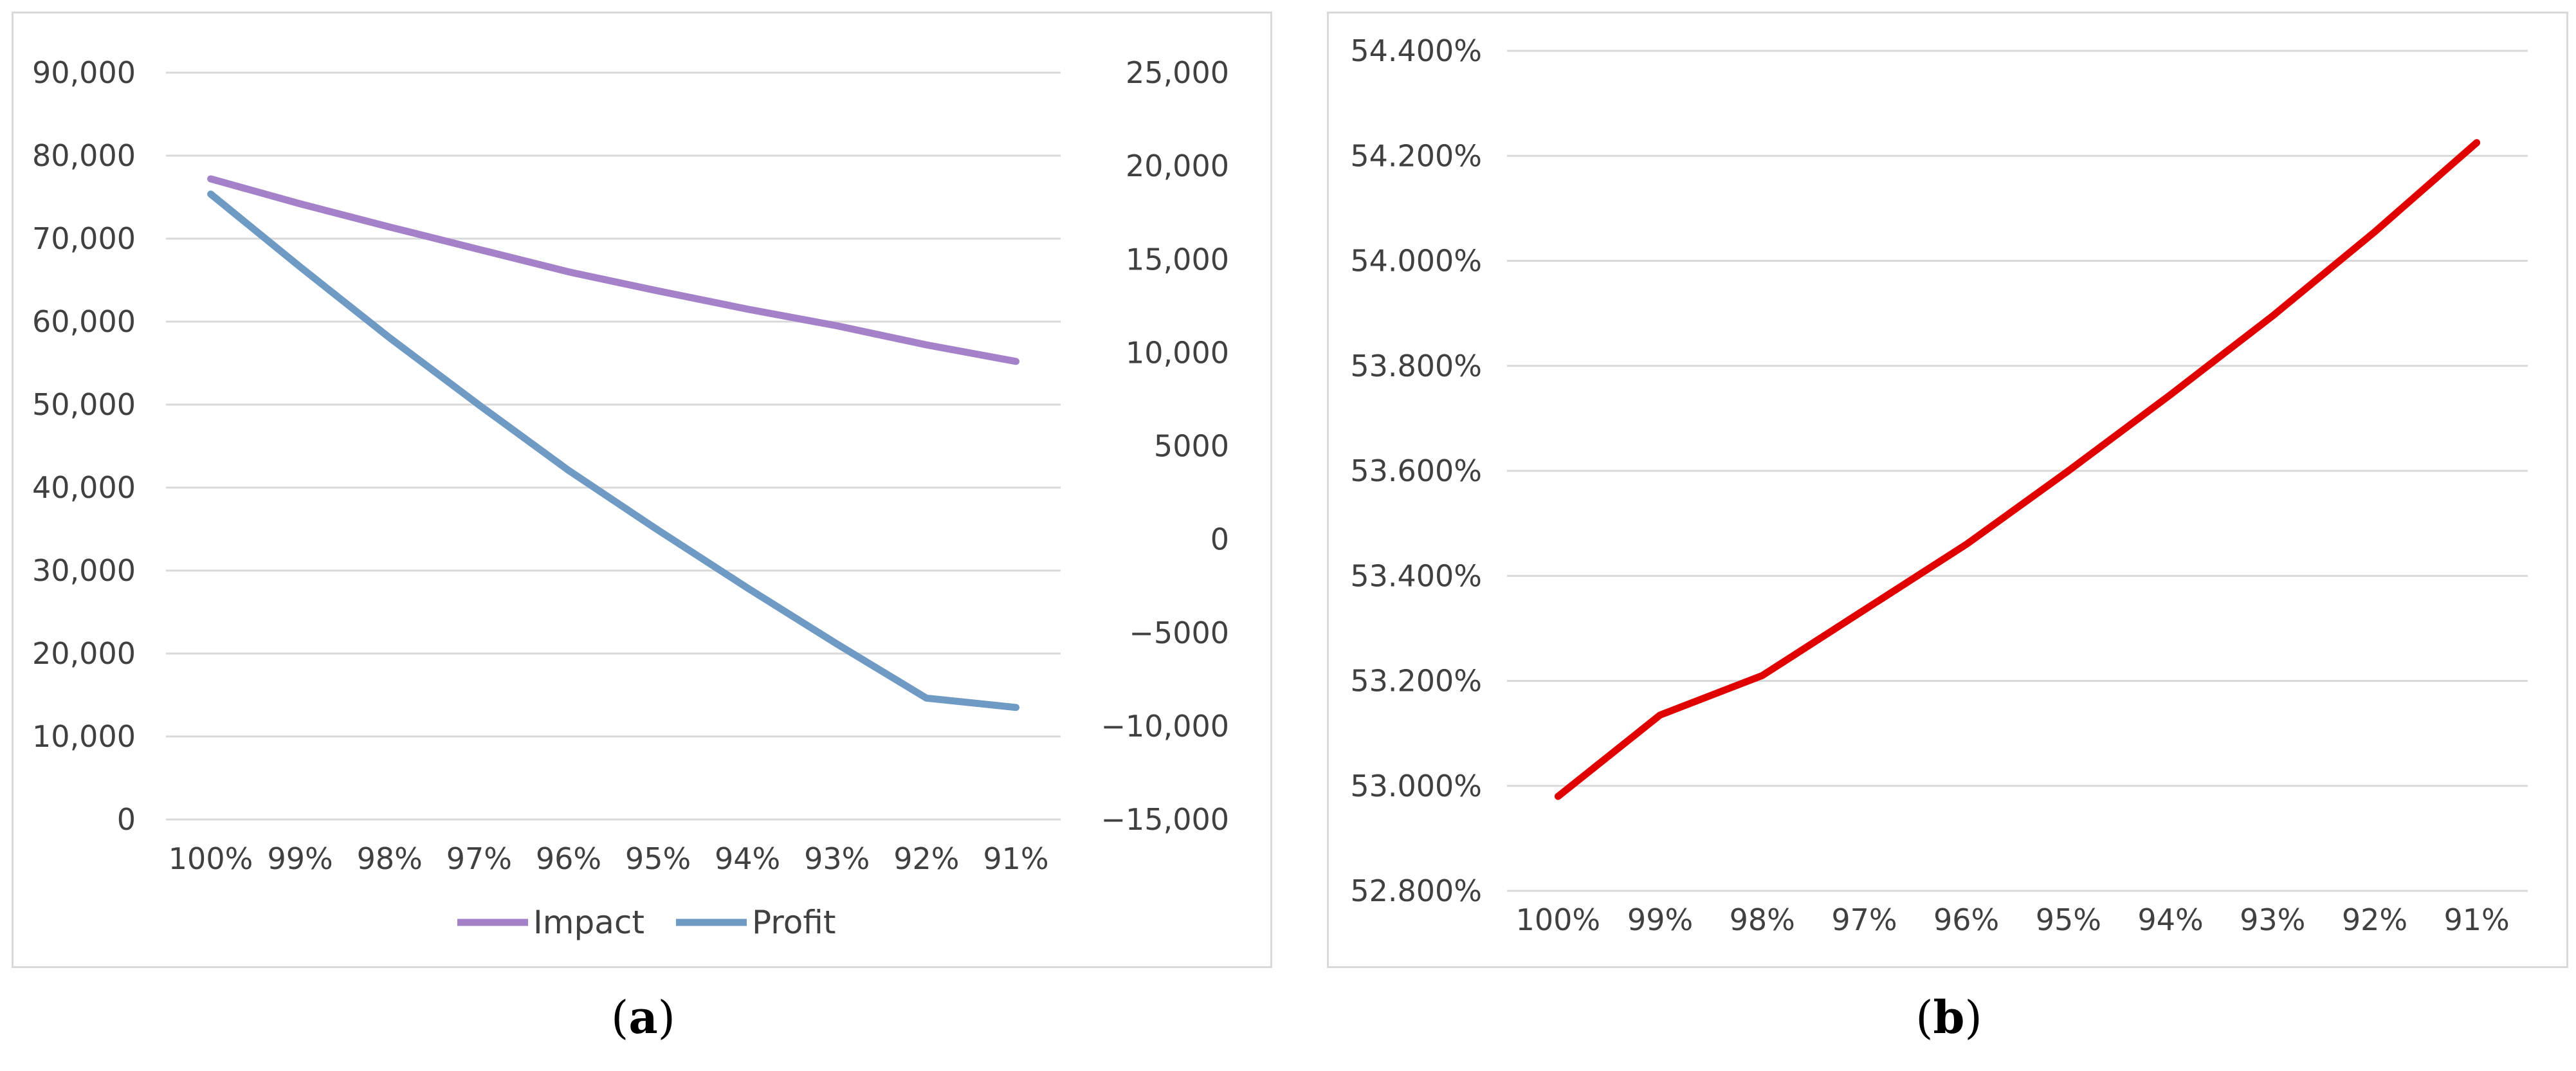 Image resolution: width=2576 pixels, height=1071 pixels. Describe the element at coordinates (588, 922) in the screenshot. I see `legend-label-impact: Impact` at that location.